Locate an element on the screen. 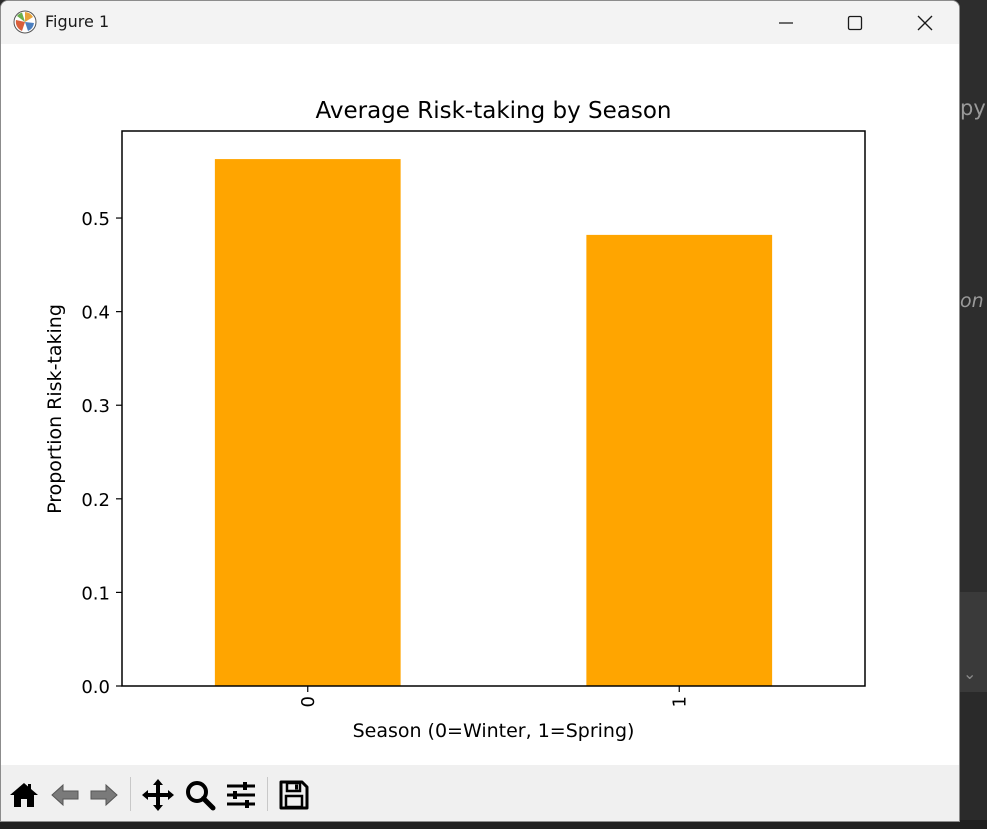  sliders-icon is located at coordinates (241, 795).